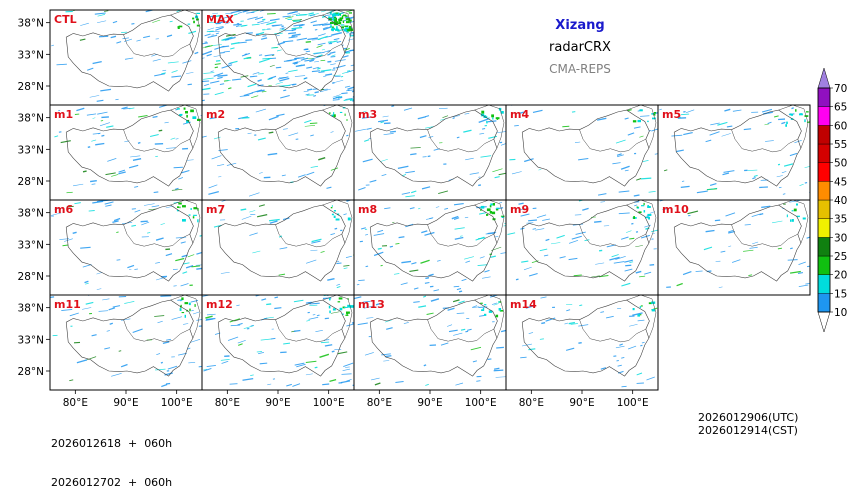 The width and height of the screenshot is (860, 502). I want to click on panel-label: m9, so click(519, 209).